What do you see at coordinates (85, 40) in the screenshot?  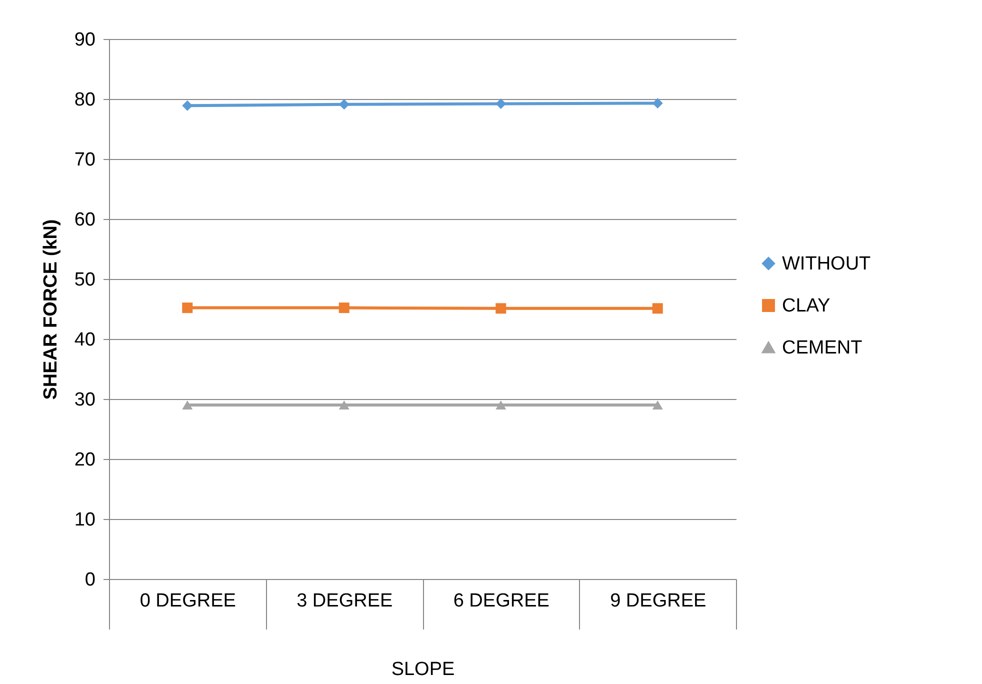 I see `y-tick-label: 90` at bounding box center [85, 40].